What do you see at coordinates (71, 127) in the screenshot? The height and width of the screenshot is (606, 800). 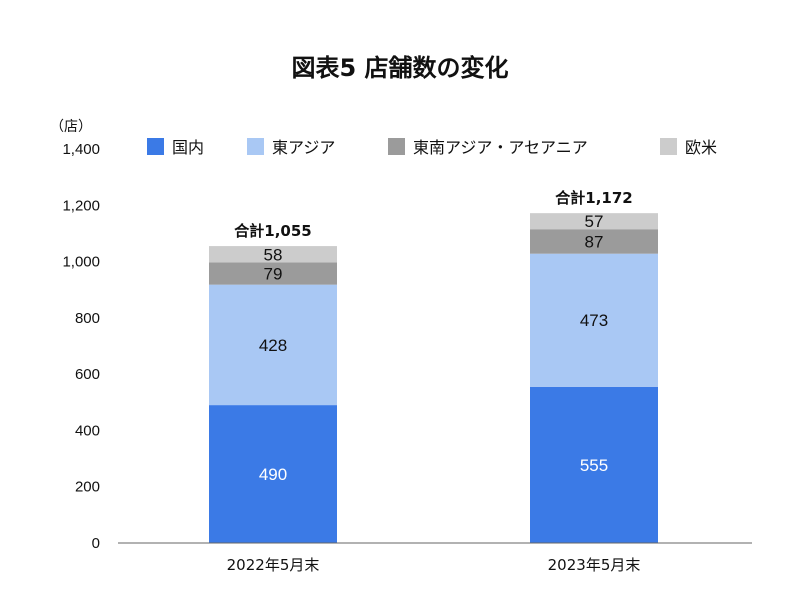 I see `y-axis-unit-label: （店）` at bounding box center [71, 127].